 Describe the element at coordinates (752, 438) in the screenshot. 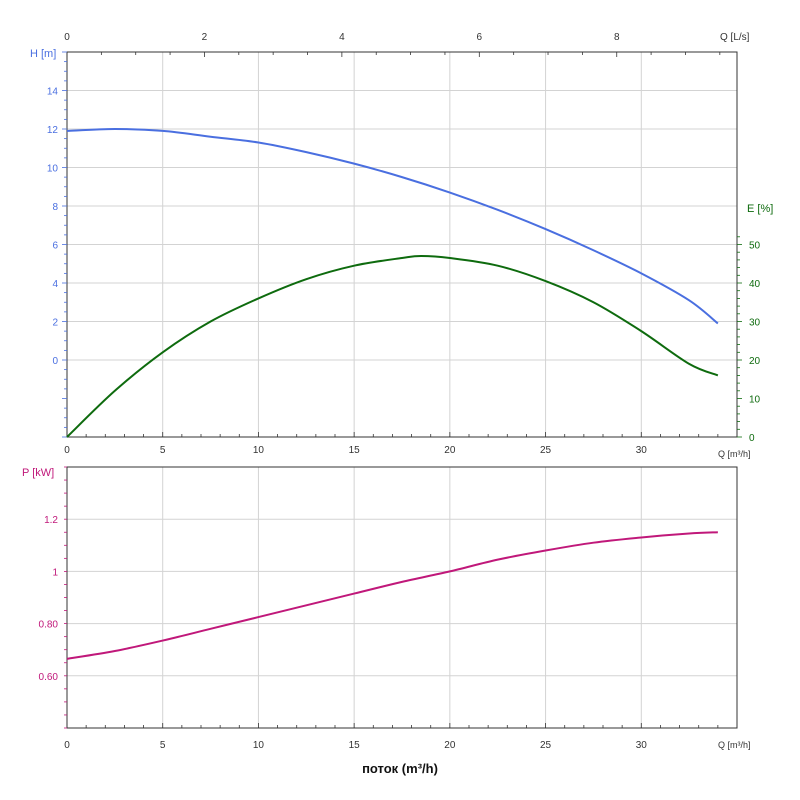

I see `efficiency-tick-label: 0` at that location.